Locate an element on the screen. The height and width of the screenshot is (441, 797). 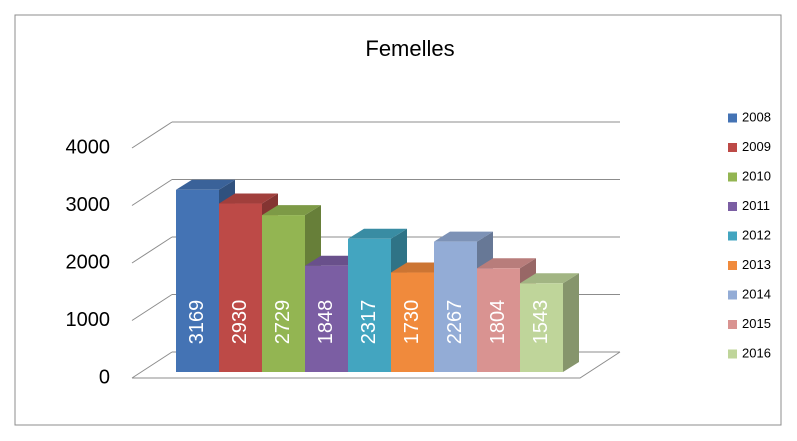
y-tick-label: 1000 is located at coordinates (88, 320).